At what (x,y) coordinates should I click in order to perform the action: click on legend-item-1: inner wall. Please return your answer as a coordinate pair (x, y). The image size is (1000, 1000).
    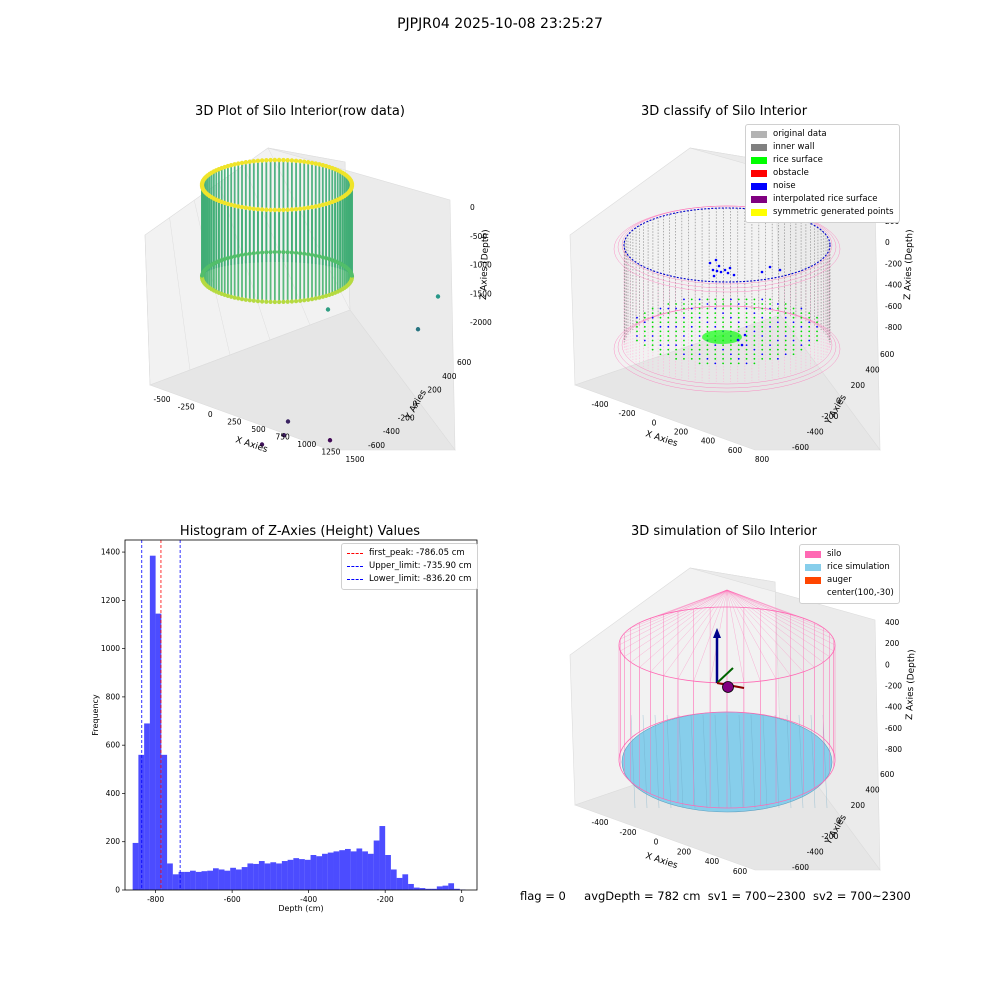
    Looking at the image, I should click on (822, 147).